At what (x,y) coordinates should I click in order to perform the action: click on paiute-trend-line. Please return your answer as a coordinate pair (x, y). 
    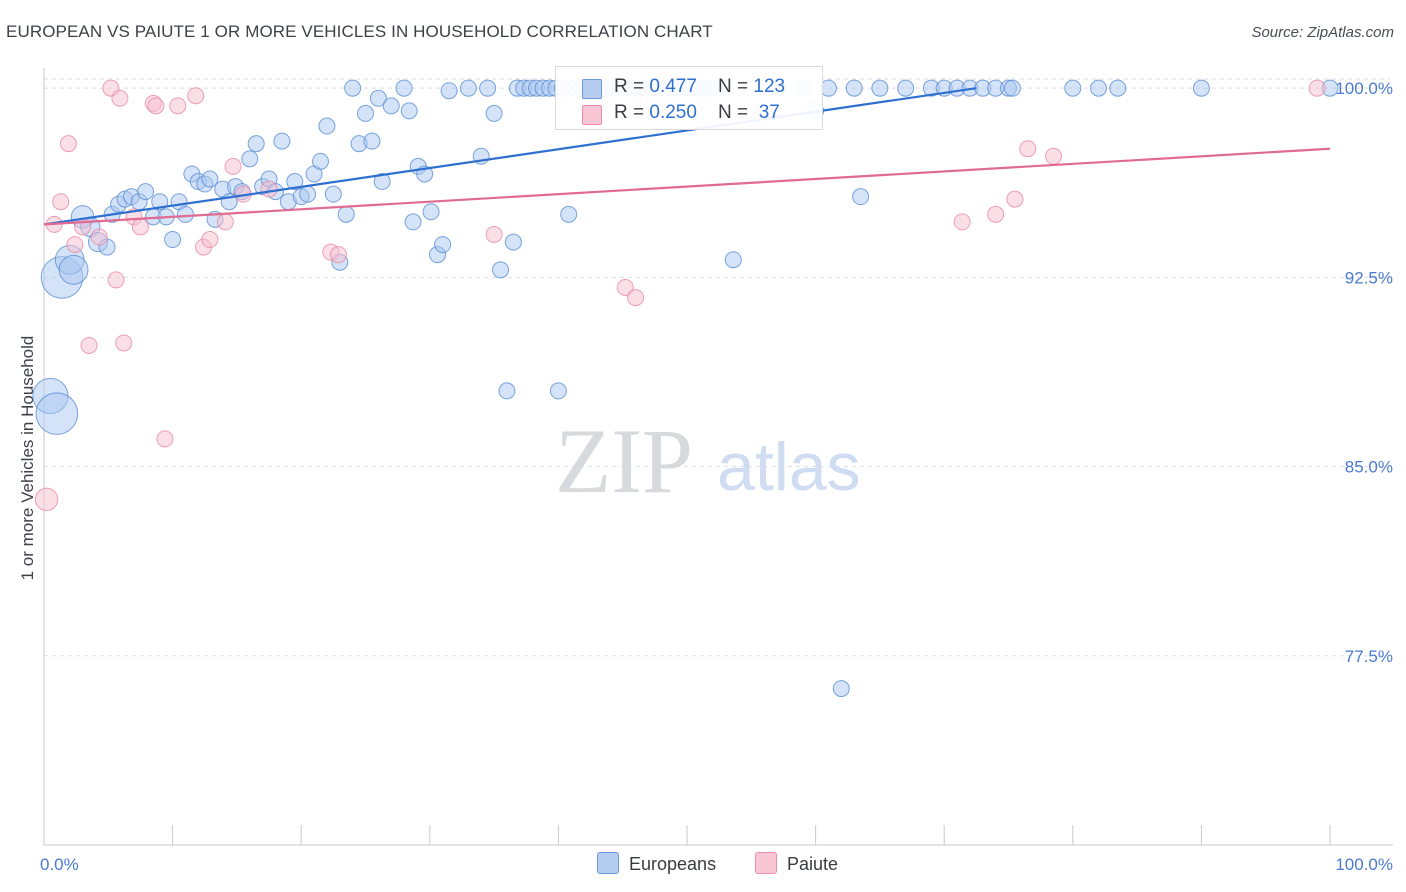
    Looking at the image, I should click on (687, 186).